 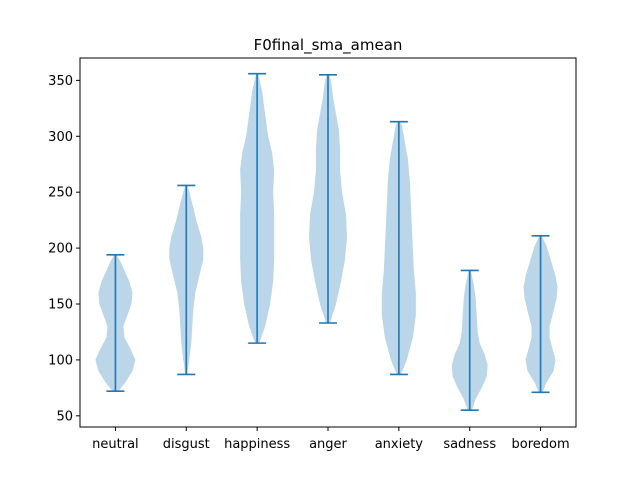 I want to click on y-axis: 50 100 150 200 250 300 350, so click(x=64, y=249).